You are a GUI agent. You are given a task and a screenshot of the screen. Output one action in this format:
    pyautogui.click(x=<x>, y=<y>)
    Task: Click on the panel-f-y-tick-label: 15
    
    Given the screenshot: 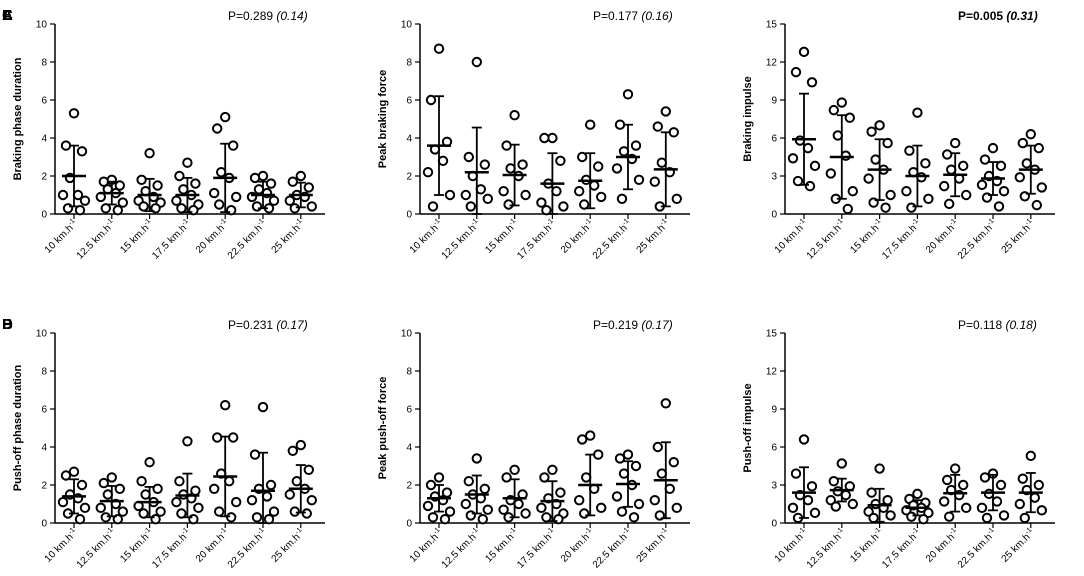 What is the action you would take?
    pyautogui.click(x=772, y=334)
    